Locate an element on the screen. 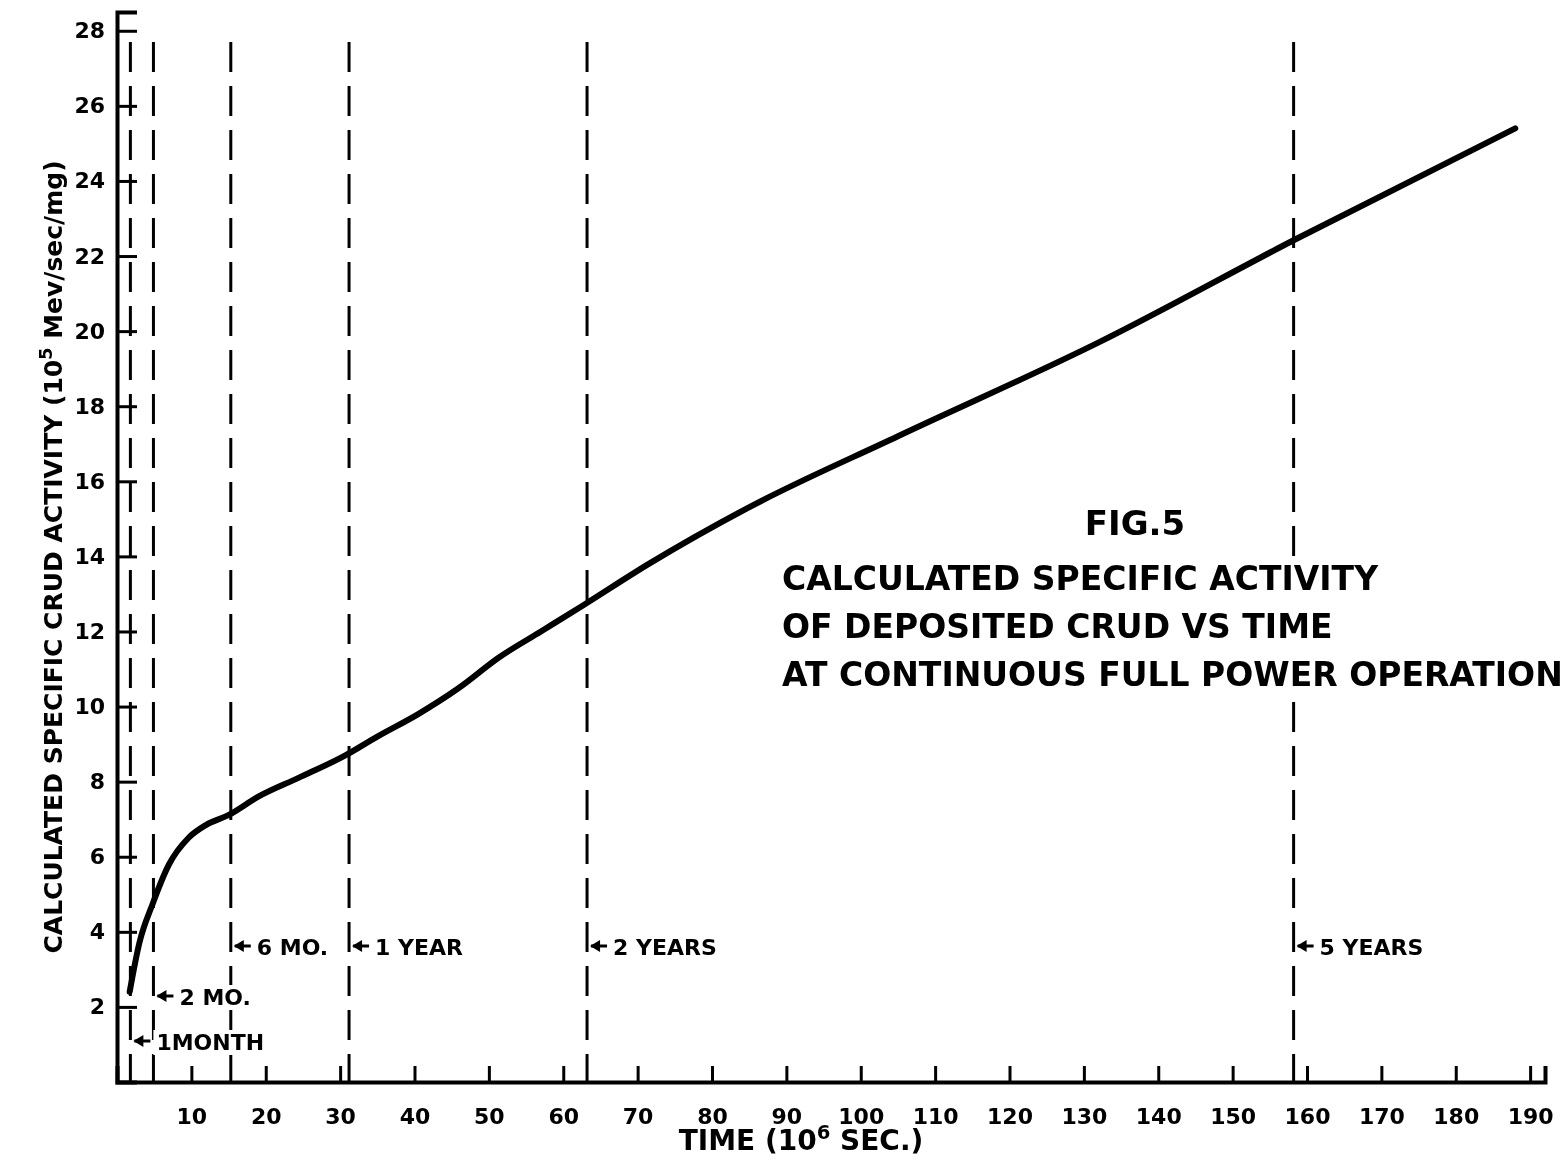  y-tick-label: 20 is located at coordinates (89, 331).